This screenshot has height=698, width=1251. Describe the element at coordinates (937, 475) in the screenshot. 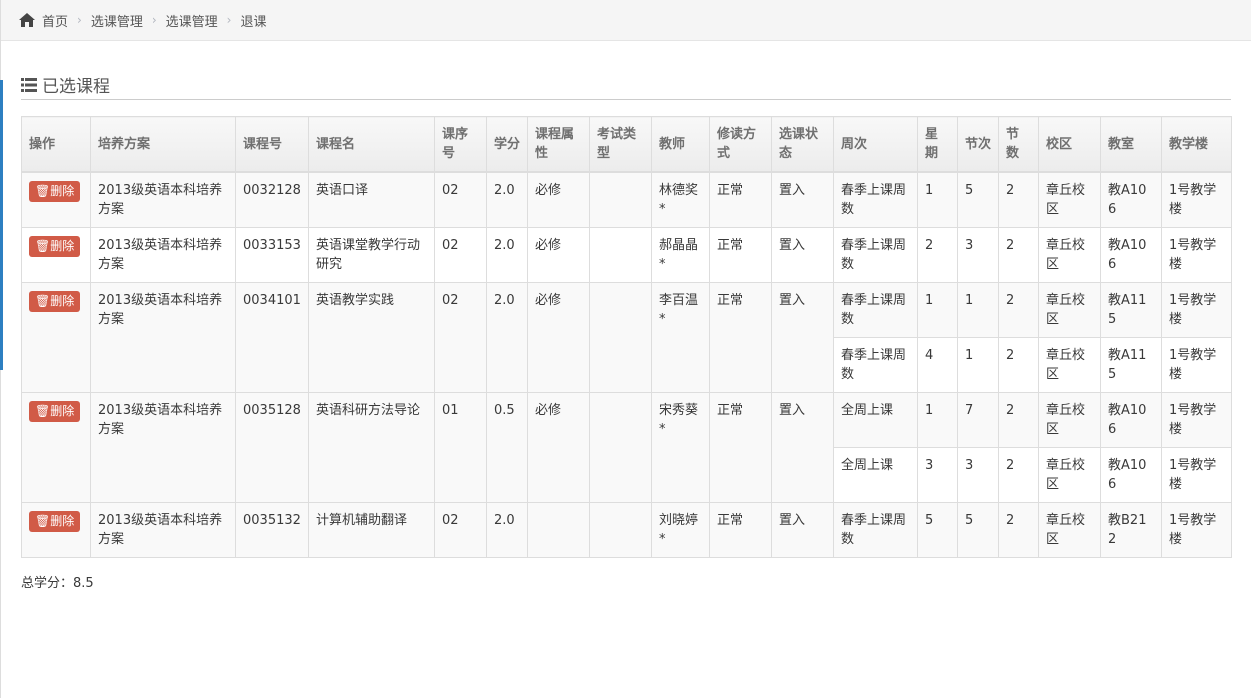

I see `cell-day: 3` at that location.